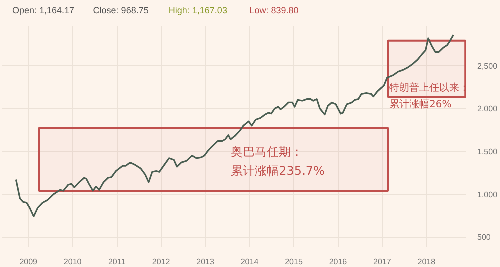 This screenshot has width=500, height=267. Describe the element at coordinates (161, 262) in the screenshot. I see `x-tick-label: 2012` at that location.